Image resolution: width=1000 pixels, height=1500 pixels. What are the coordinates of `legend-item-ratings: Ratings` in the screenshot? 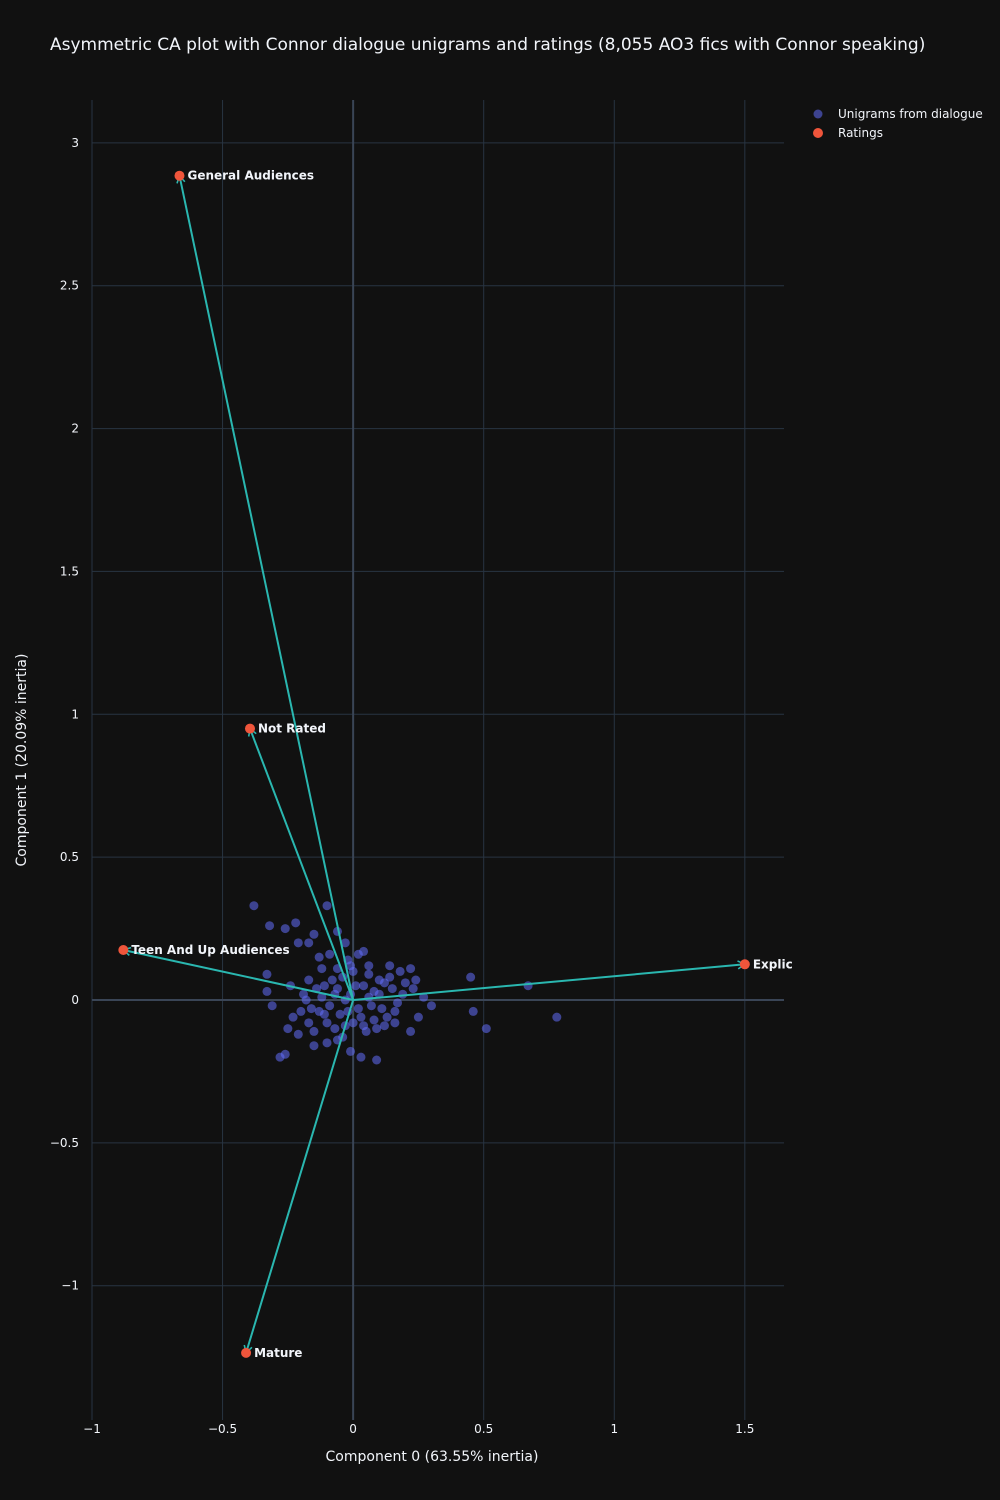 It's located at (848, 133).